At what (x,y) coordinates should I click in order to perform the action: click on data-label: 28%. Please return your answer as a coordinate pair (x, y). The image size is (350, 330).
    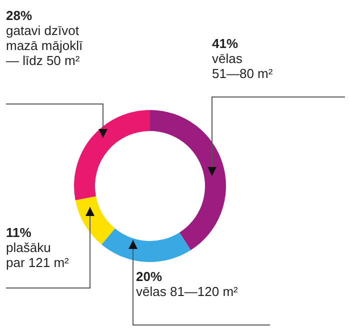
    Looking at the image, I should click on (19, 15).